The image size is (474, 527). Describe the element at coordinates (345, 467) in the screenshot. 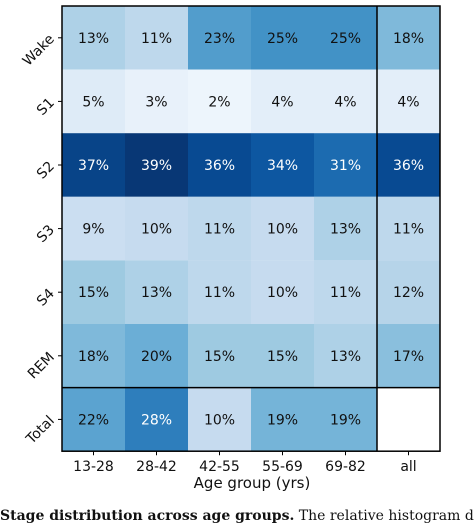

I see `x-tick-label-69-82: 69-82` at that location.